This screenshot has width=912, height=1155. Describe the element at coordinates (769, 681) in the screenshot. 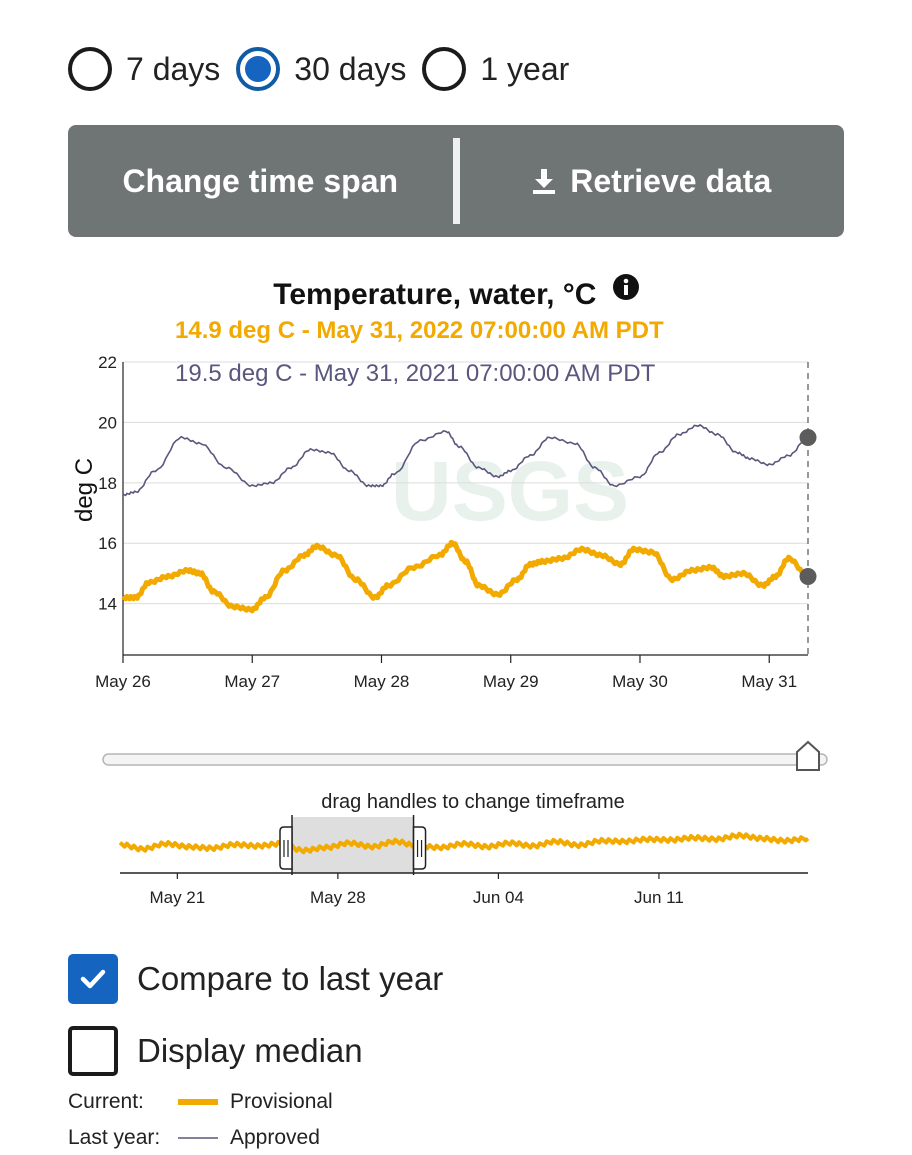

I see `x-tick-label: May 31` at that location.